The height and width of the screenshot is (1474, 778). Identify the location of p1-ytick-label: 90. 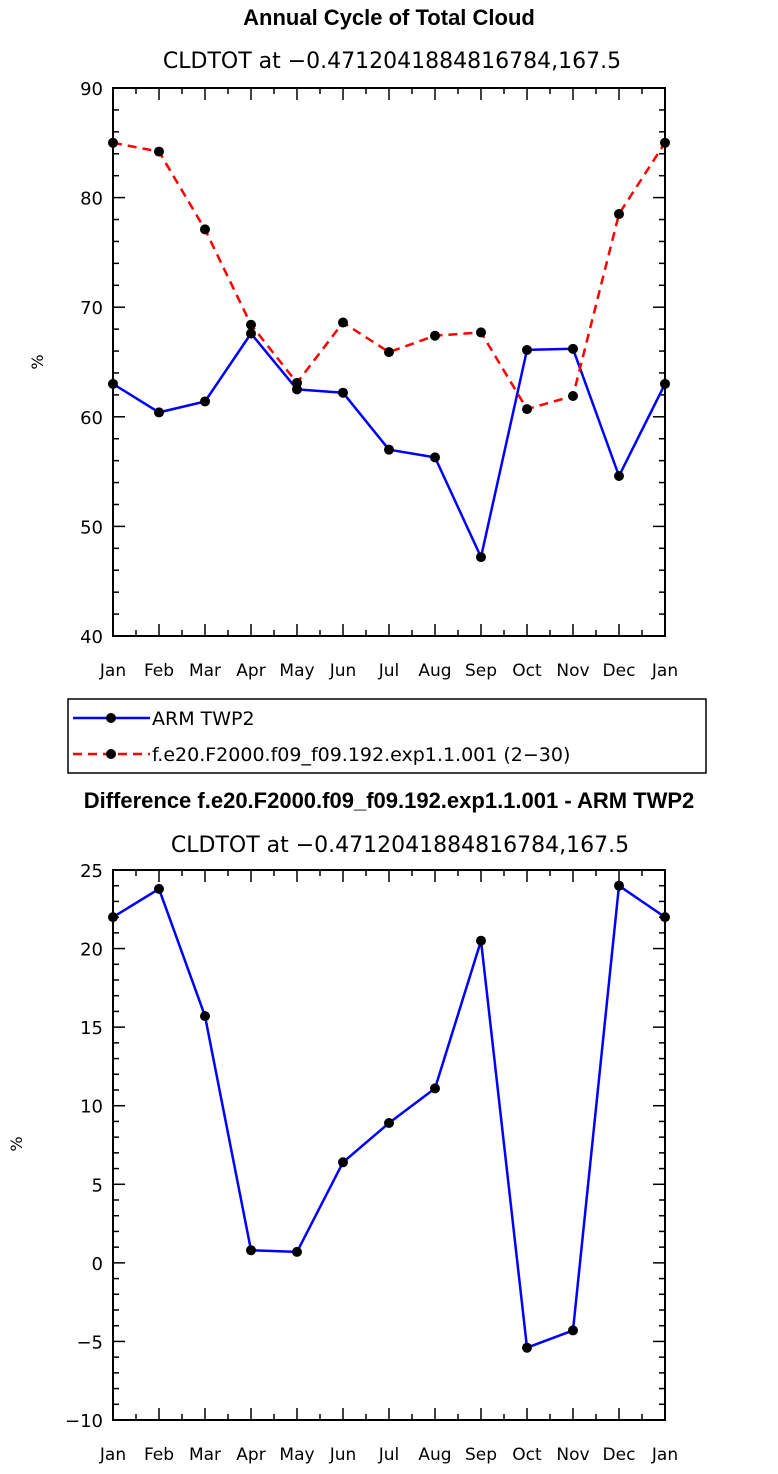
(91, 89).